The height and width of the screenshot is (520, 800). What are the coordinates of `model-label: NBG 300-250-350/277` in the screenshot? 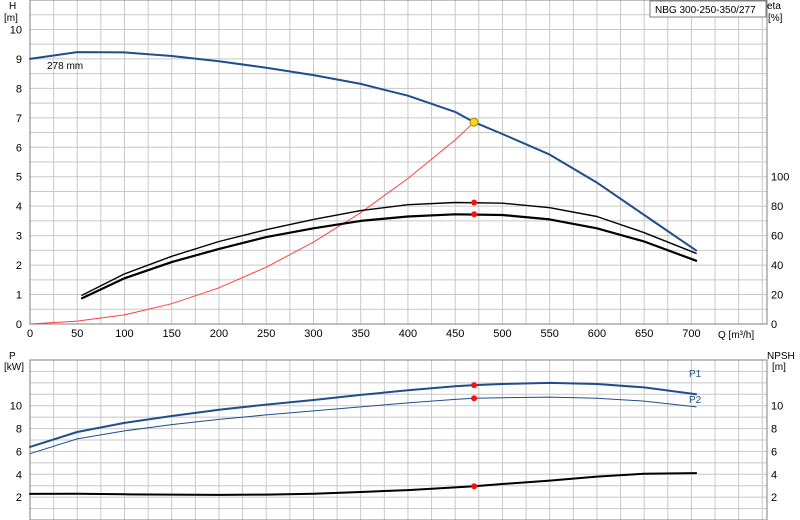 It's located at (705, 10).